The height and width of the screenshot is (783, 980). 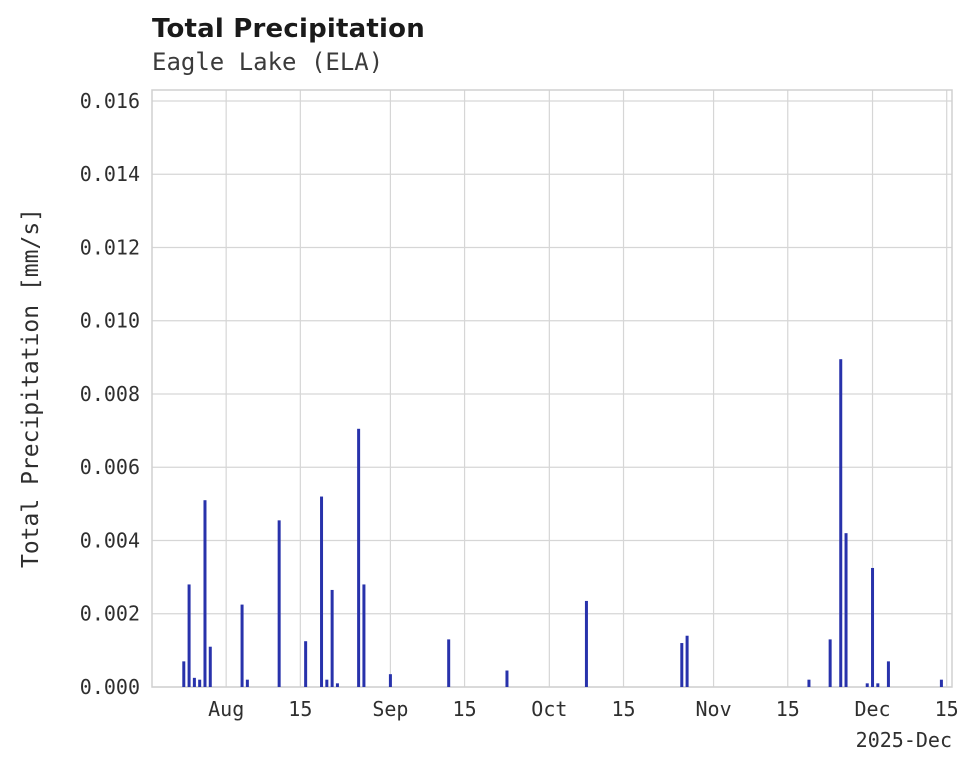 What do you see at coordinates (110, 247) in the screenshot?
I see `y-tick-label: 0.012` at bounding box center [110, 247].